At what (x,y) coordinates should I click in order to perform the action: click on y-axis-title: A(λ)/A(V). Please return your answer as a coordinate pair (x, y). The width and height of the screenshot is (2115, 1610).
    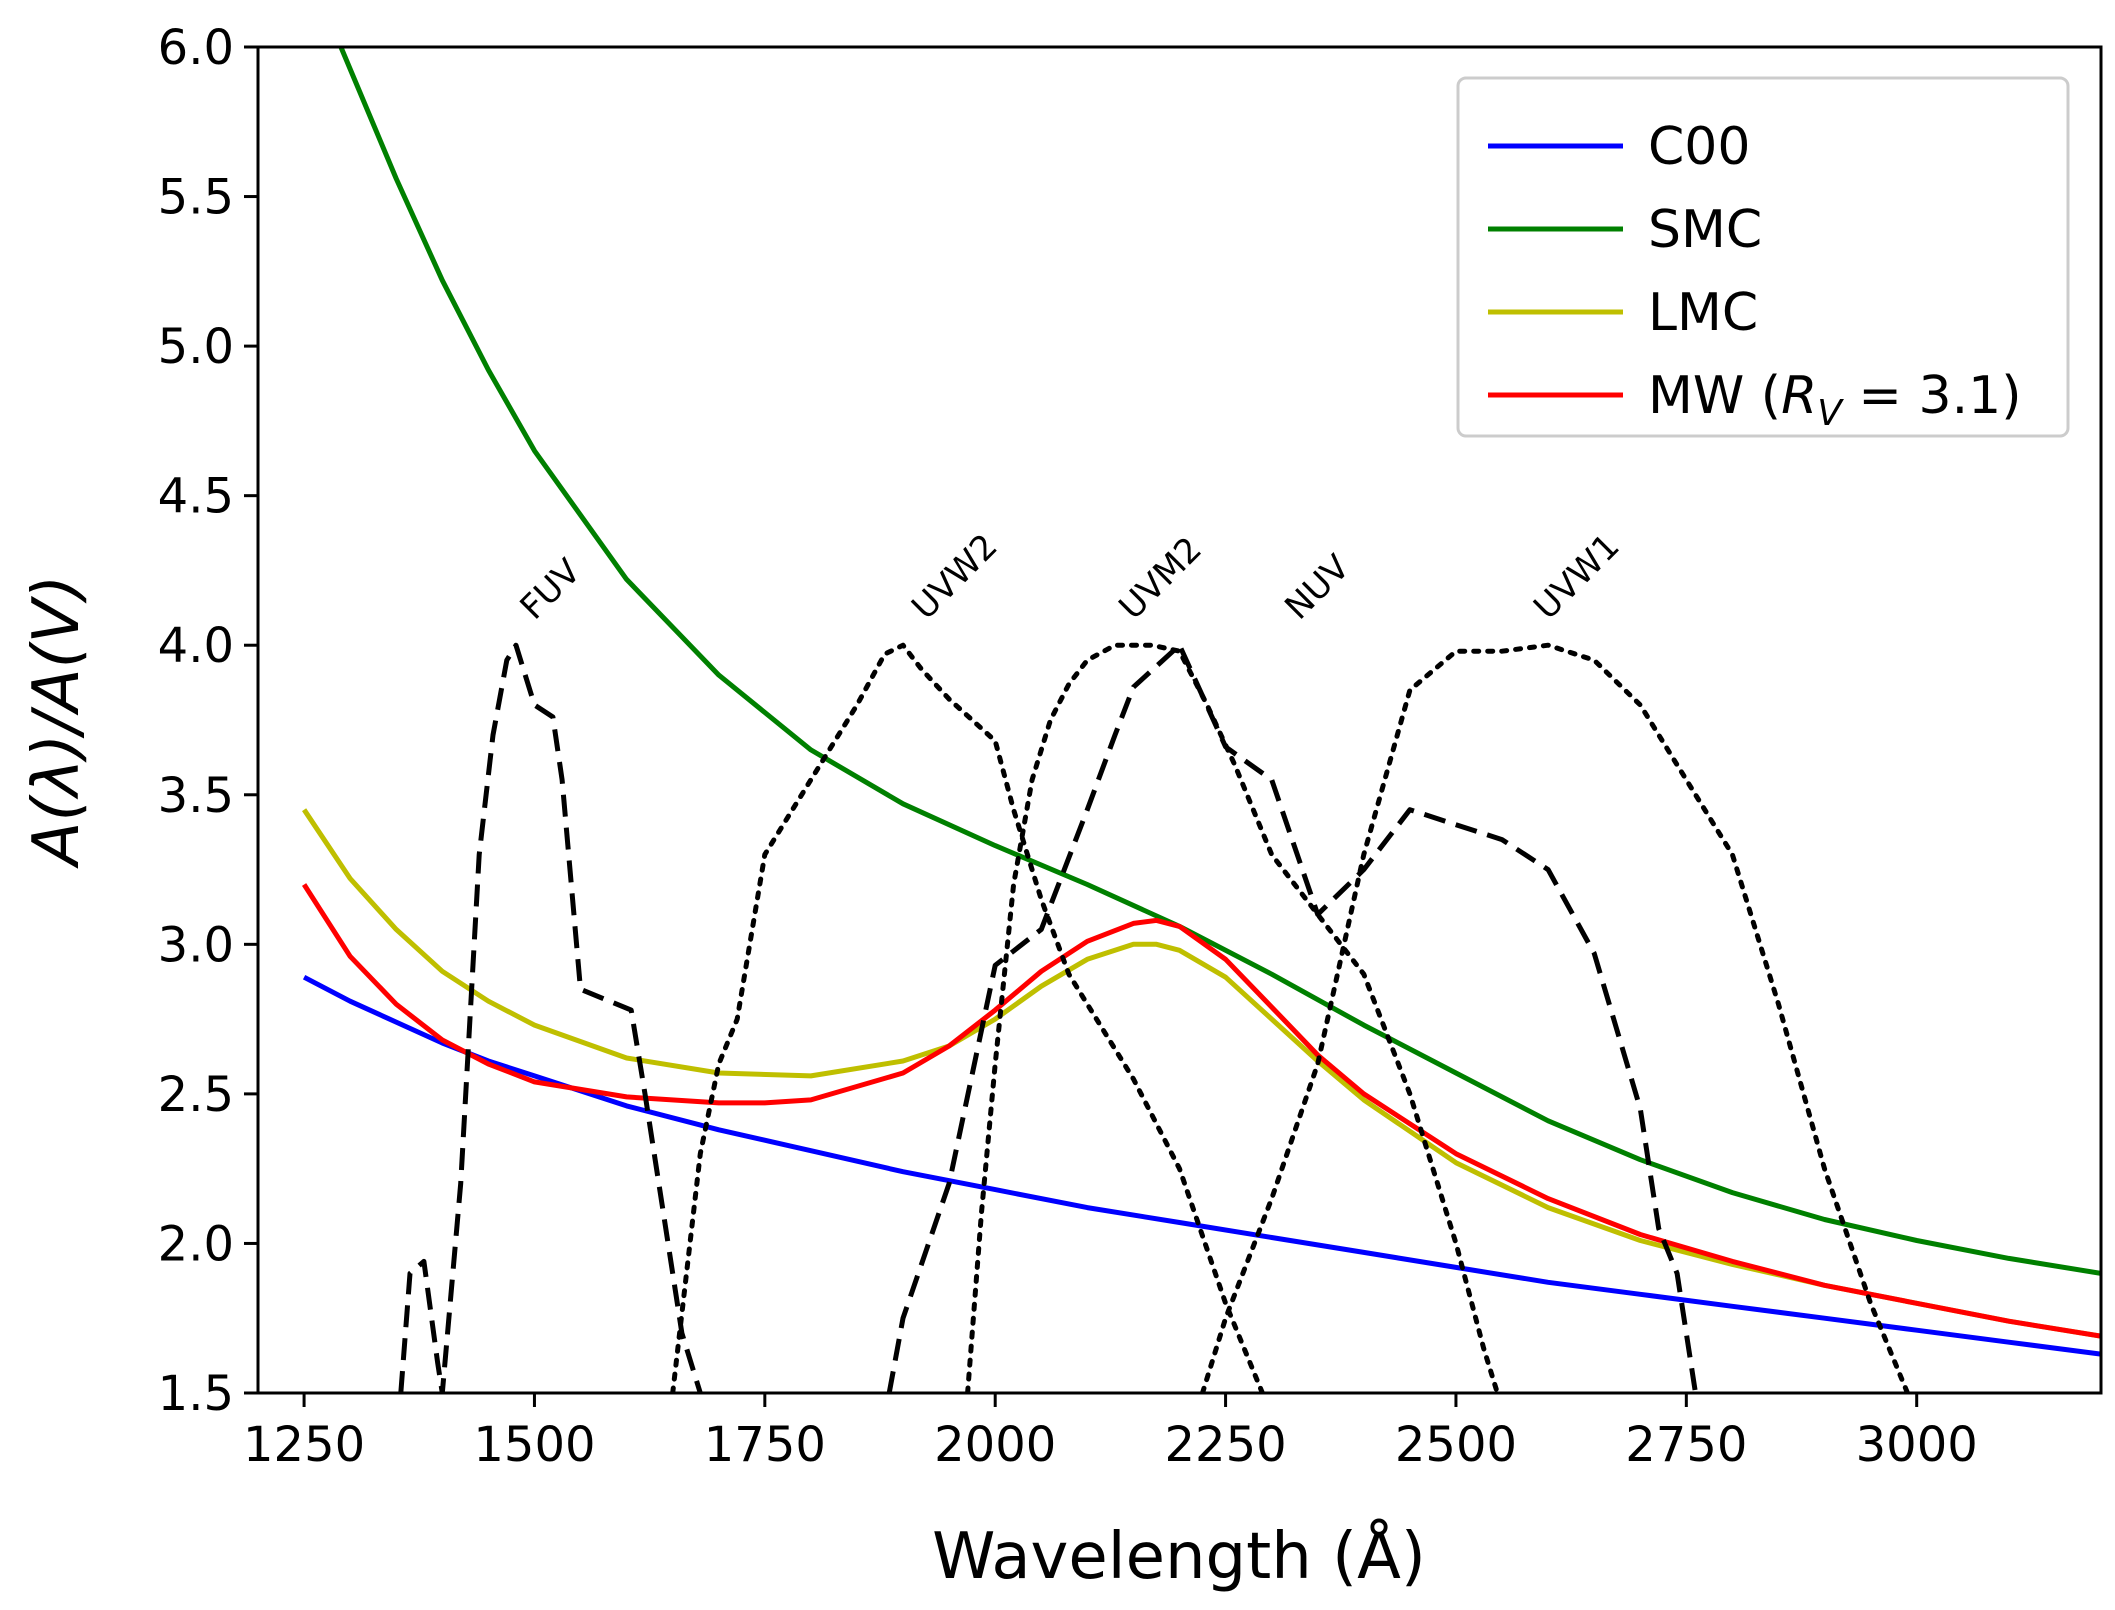
    Looking at the image, I should click on (57, 722).